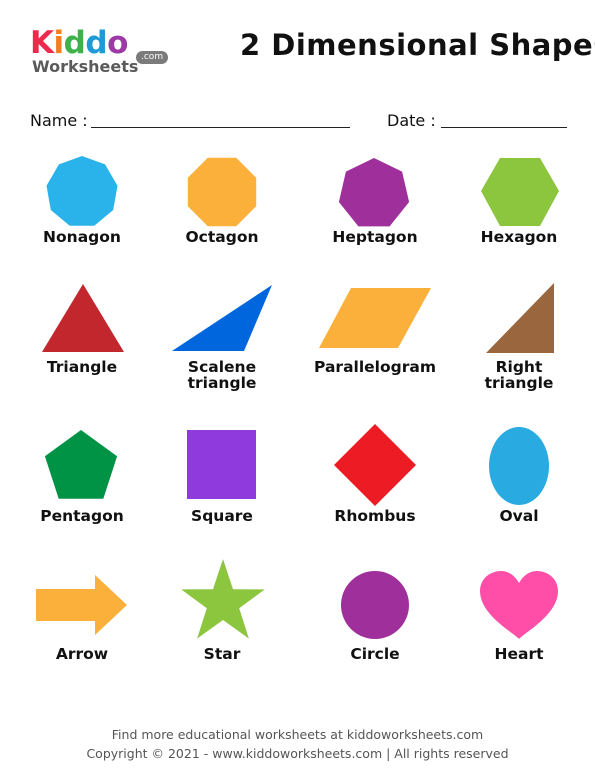 This screenshot has width=595, height=770. What do you see at coordinates (221, 464) in the screenshot?
I see `square-icon` at bounding box center [221, 464].